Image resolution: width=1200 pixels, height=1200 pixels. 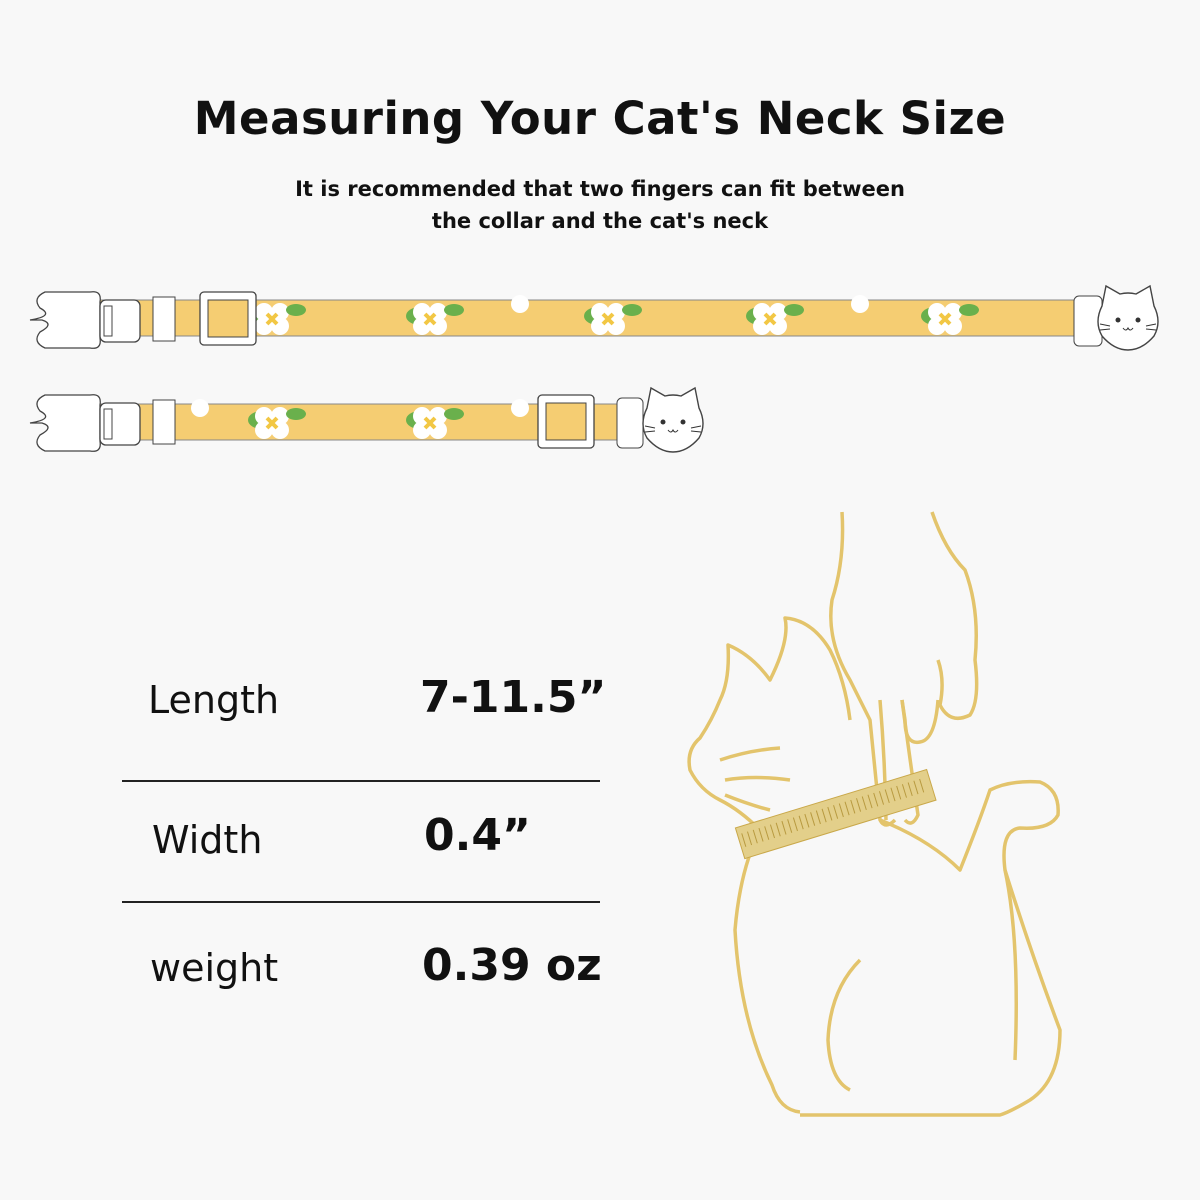 I want to click on hand-illustration, so click(x=904, y=669).